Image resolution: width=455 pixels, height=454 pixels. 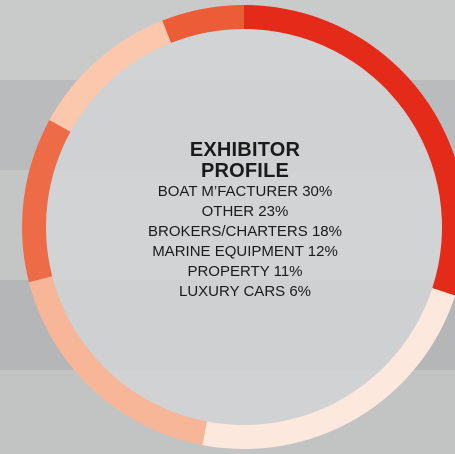 What do you see at coordinates (203, 24) in the screenshot?
I see `slice-luxury-cars` at bounding box center [203, 24].